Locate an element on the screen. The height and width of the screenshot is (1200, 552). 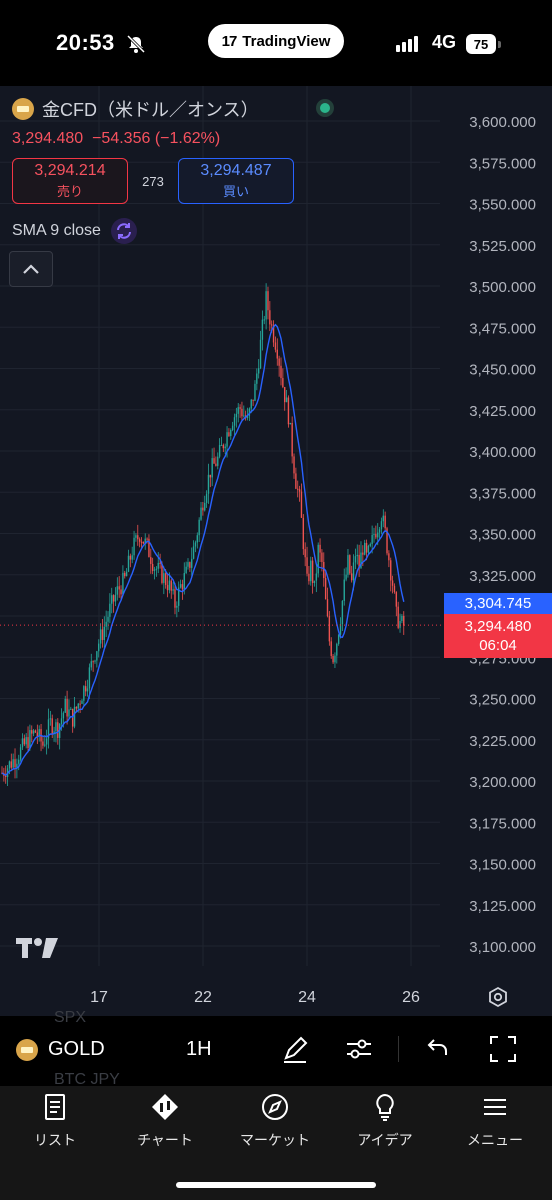
tradingview-watermark-icon is located at coordinates (37, 948).